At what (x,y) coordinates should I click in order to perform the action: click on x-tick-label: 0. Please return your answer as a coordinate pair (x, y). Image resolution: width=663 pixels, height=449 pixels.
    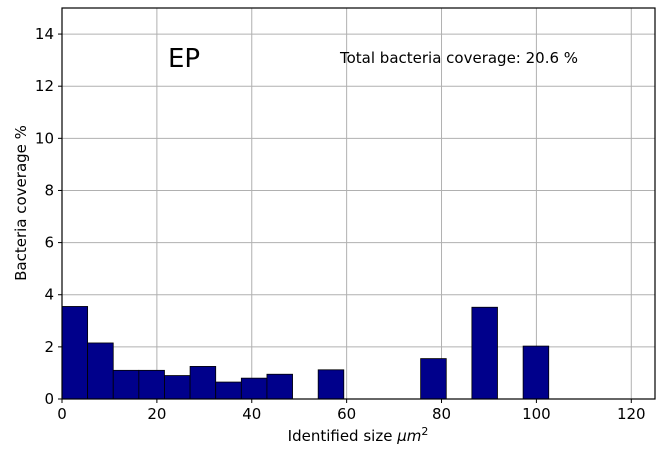
    Looking at the image, I should click on (62, 414).